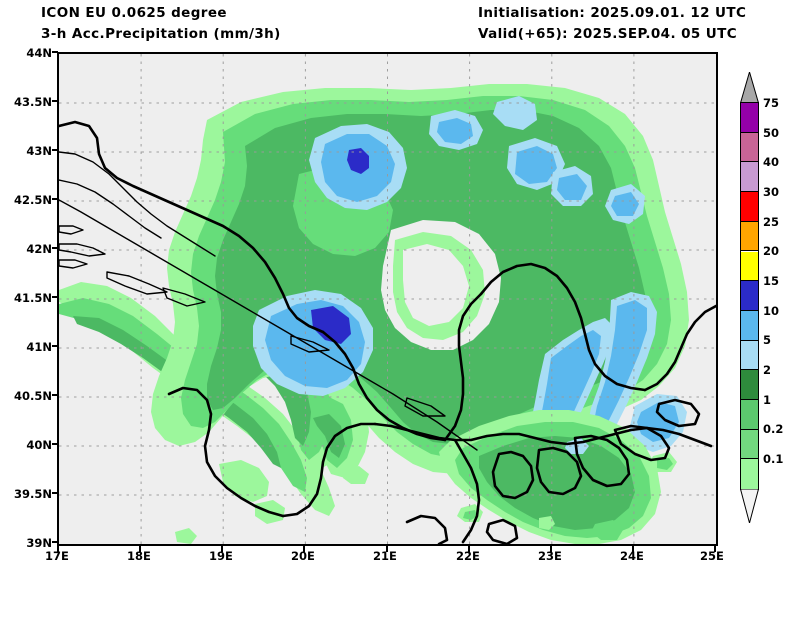  Describe the element at coordinates (773, 459) in the screenshot. I see `colorbar-label-0.1: 0.1` at that location.